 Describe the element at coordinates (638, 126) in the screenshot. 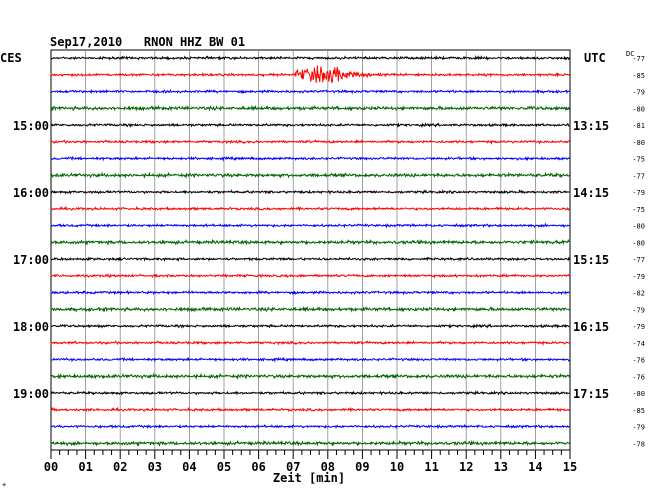

I see `dc-offset-label: -81` at that location.